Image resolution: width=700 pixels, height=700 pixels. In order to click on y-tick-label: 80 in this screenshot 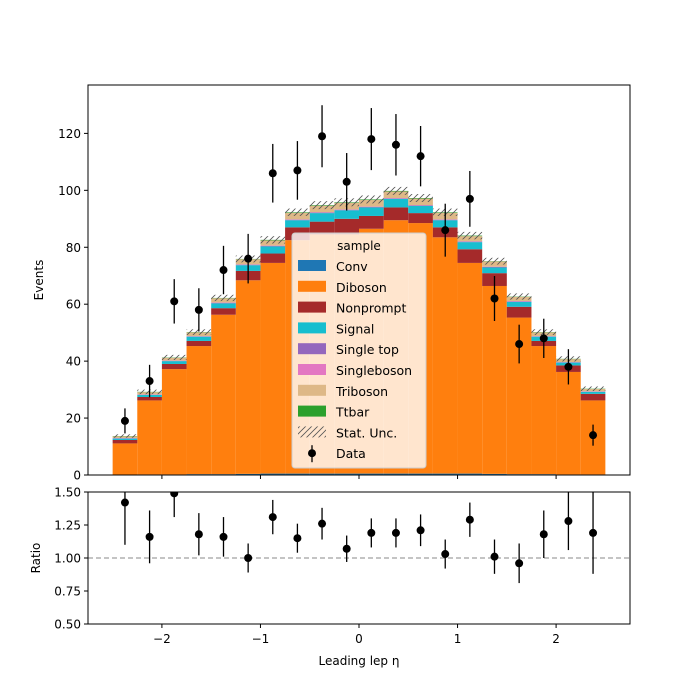, I will do `click(73, 248)`.